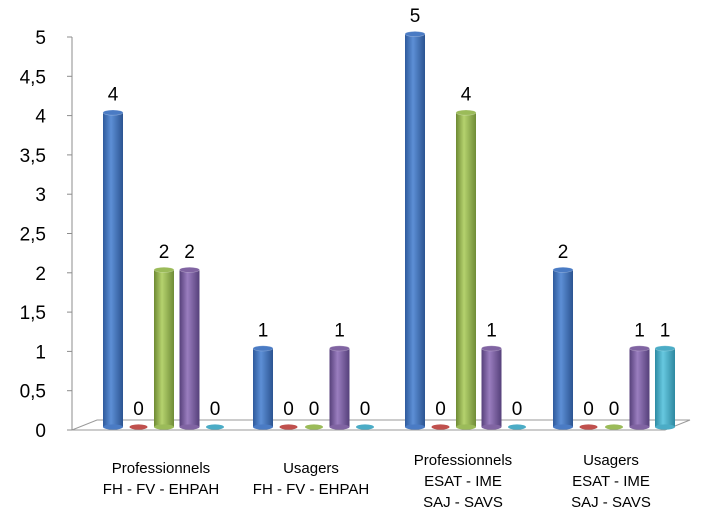  I want to click on x-category-label: Professionnels FH - FV - EHPAH, so click(161, 479).